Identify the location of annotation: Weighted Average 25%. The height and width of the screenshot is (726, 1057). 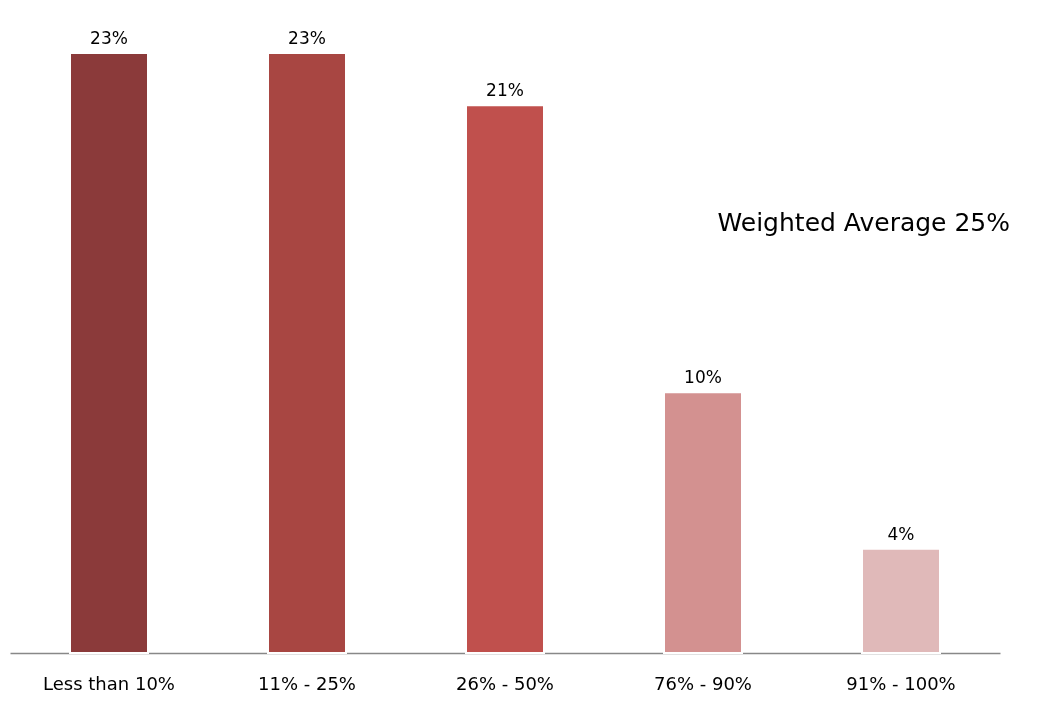
(863, 222).